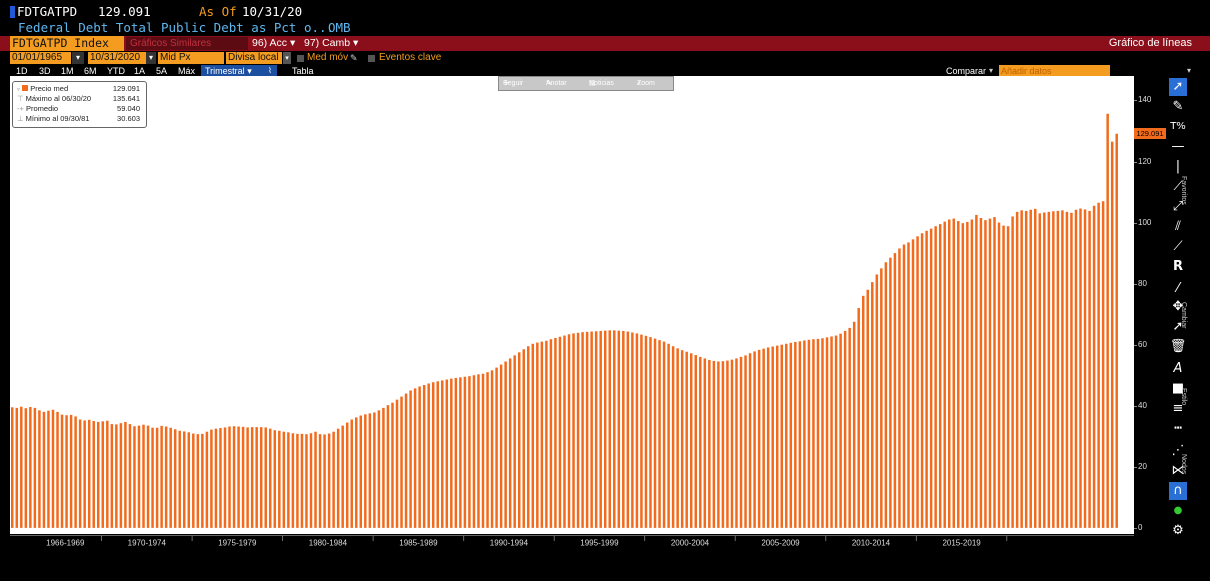  I want to click on key-events-checkbox, so click(371, 58).